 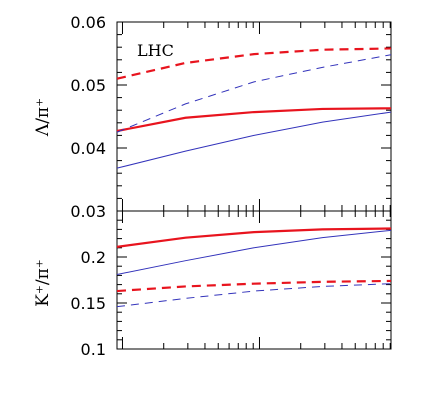 I want to click on kaon-panel-lines, so click(x=254, y=267).